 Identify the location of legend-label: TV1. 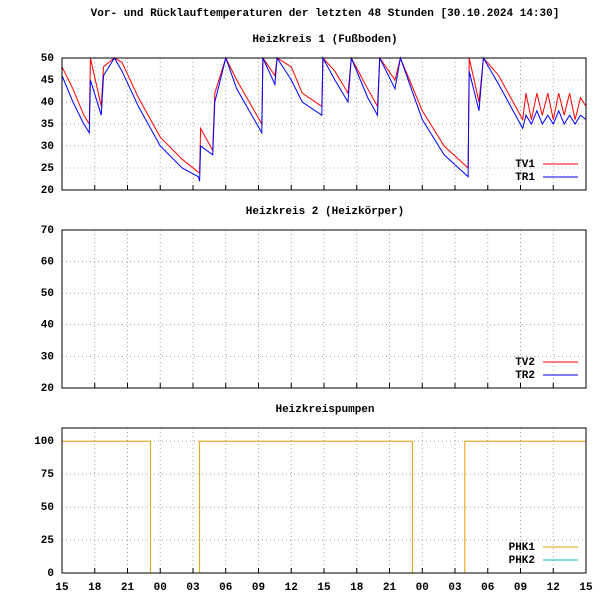
(525, 165).